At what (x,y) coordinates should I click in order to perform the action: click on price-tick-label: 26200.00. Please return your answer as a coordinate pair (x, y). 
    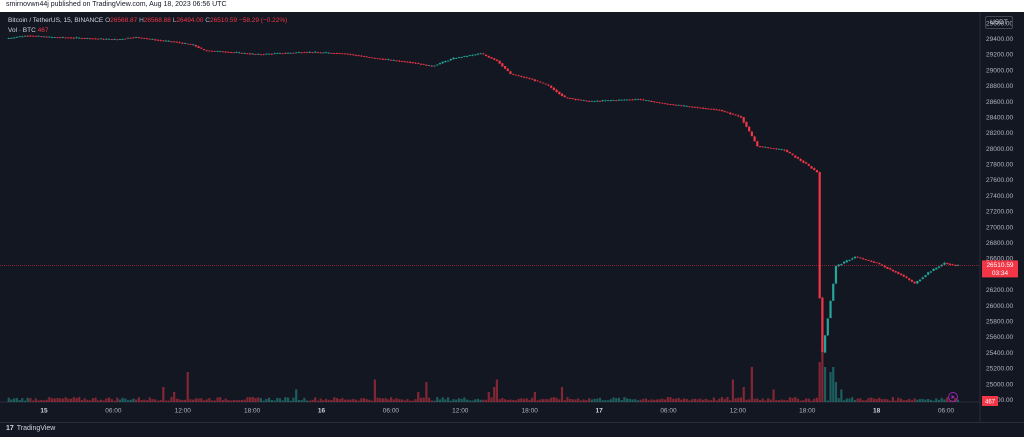
    Looking at the image, I should click on (999, 290).